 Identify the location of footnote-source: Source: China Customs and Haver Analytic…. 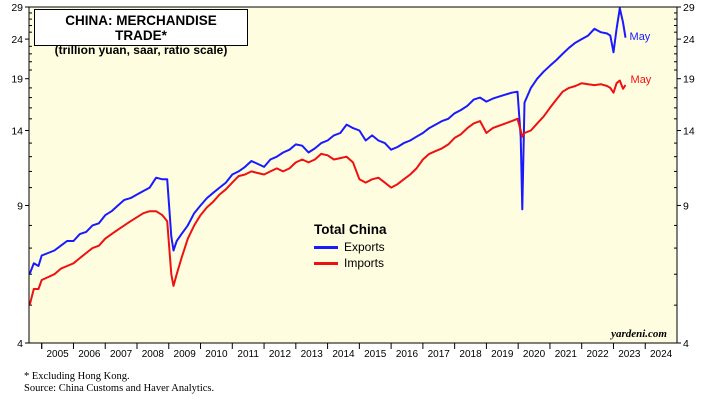
(119, 388).